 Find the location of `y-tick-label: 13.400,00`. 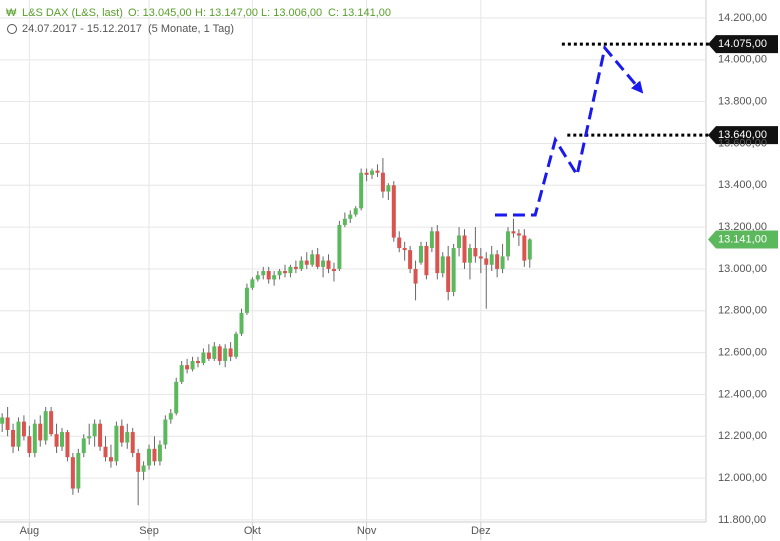

y-tick-label: 13.400,00 is located at coordinates (742, 185).